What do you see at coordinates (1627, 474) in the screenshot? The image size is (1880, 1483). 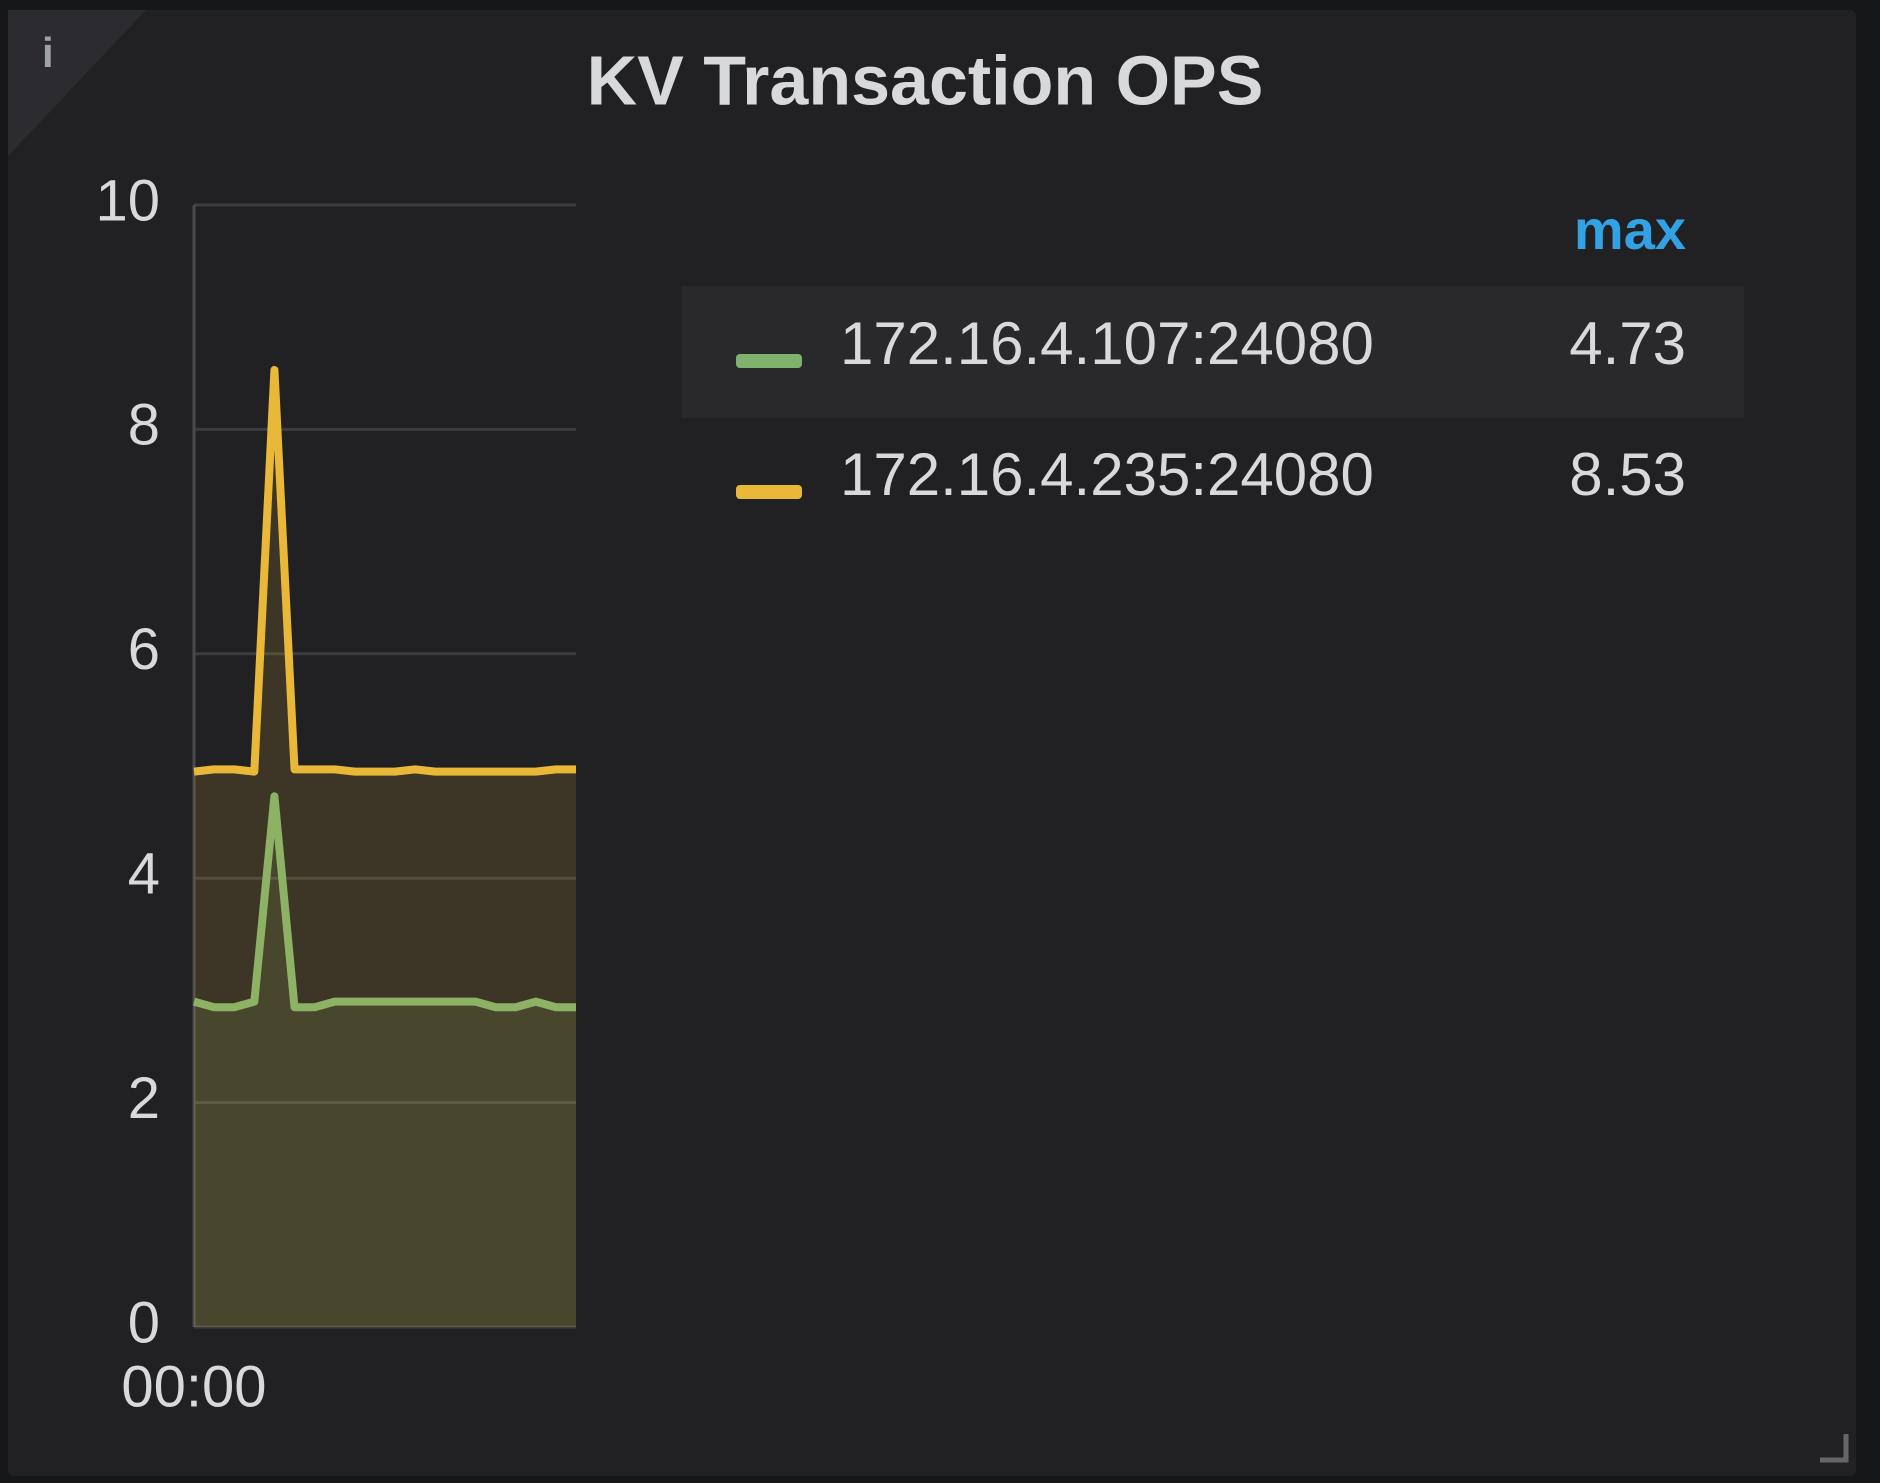 I see `legend-max: 8.53` at bounding box center [1627, 474].